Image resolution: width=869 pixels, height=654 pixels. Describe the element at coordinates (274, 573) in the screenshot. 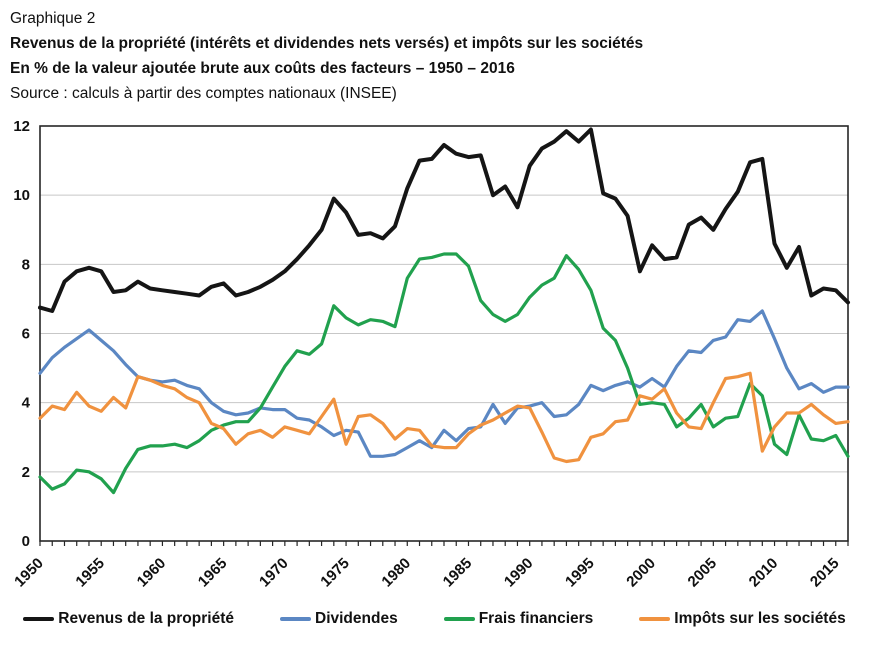

I see `x-tick-label: 1970` at that location.